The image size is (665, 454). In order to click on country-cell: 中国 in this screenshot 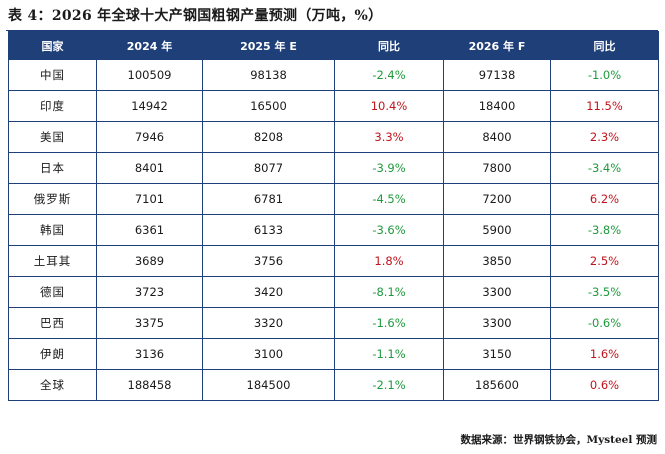, I will do `click(52, 75)`.